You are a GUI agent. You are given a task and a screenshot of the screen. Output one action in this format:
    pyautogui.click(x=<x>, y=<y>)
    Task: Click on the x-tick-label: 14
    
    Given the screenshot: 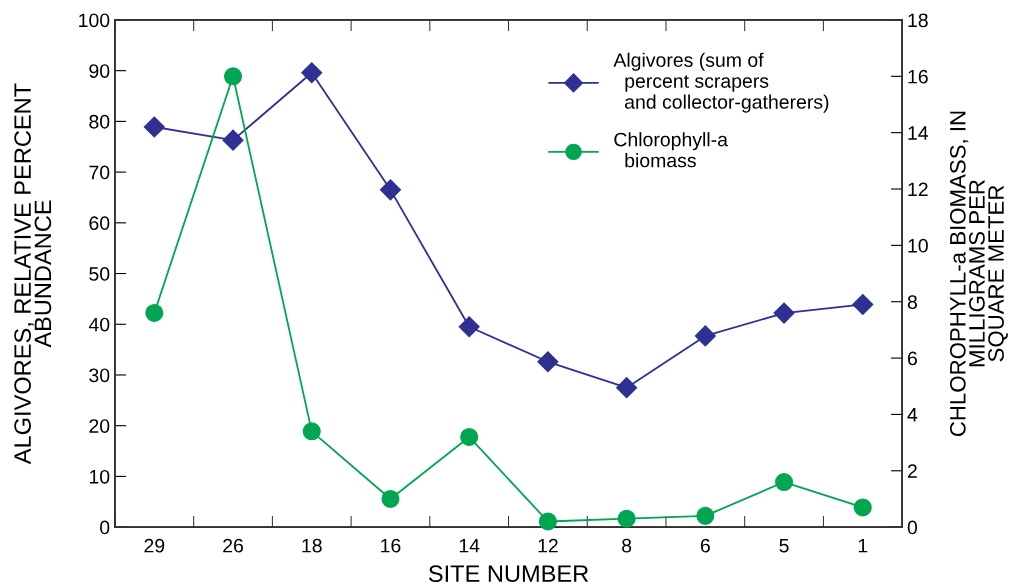 What is the action you would take?
    pyautogui.click(x=469, y=545)
    